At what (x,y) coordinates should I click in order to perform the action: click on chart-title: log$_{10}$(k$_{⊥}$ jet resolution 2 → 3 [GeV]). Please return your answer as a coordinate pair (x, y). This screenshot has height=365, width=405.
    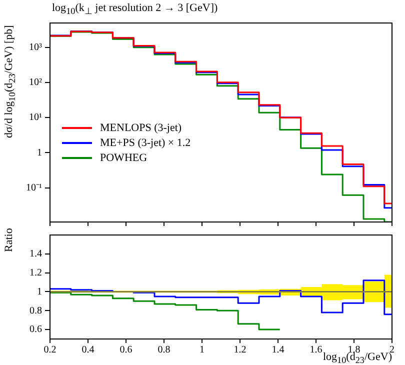
    Looking at the image, I should click on (135, 9).